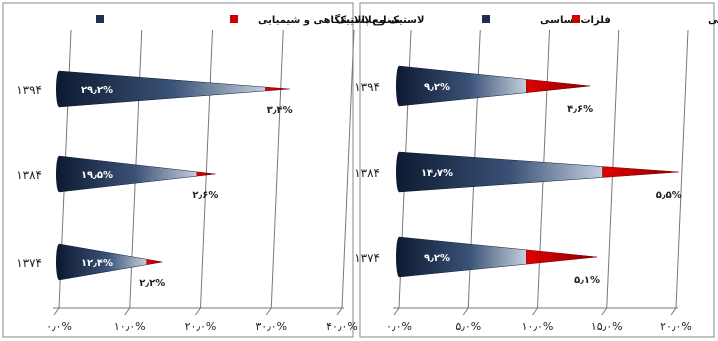 This screenshot has width=718, height=341. What do you see at coordinates (205, 195) in the screenshot?
I see `chart1-data-label-series2: ۲٫۶%` at bounding box center [205, 195].